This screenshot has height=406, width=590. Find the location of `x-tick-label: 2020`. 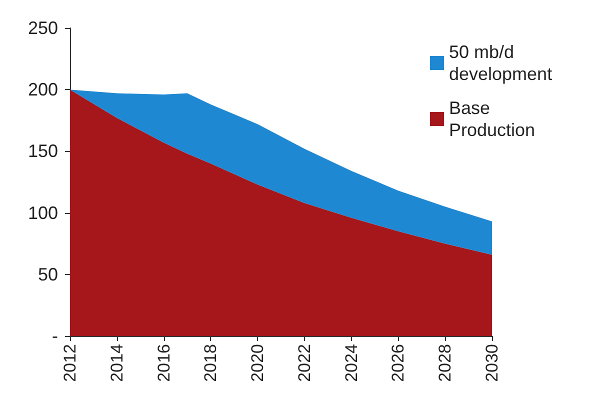

x-tick-label: 2020 is located at coordinates (258, 363).